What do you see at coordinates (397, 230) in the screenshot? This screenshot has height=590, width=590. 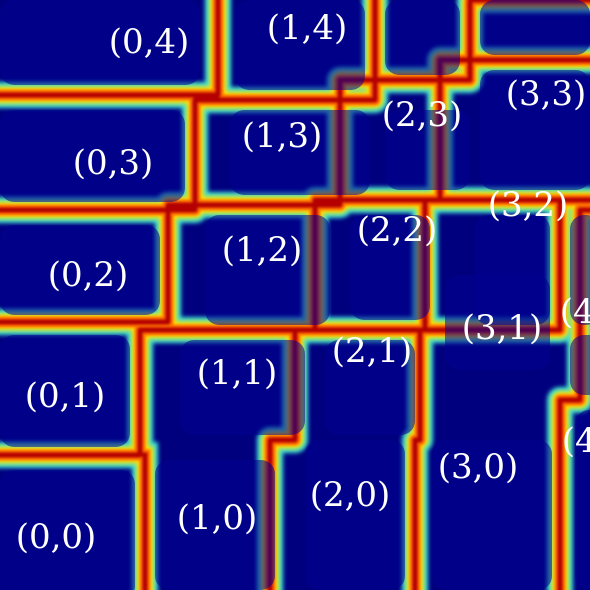 I see `cell-label-2-2: (2,2)` at bounding box center [397, 230].